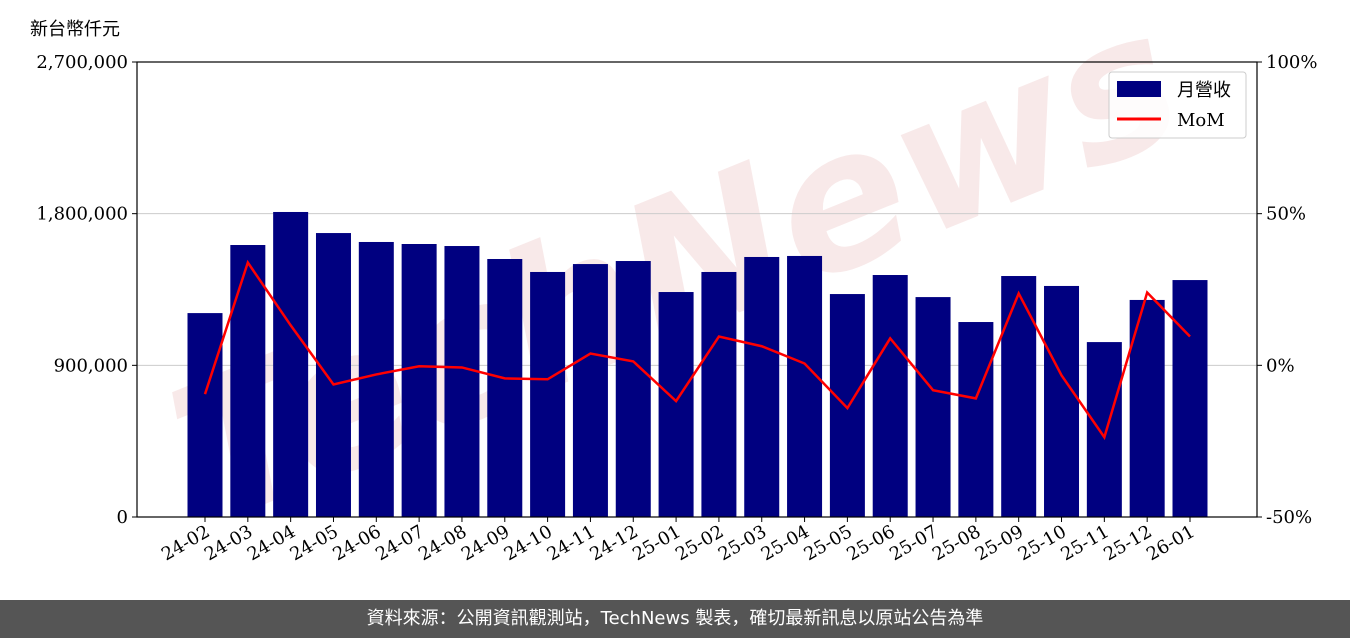 This screenshot has height=638, width=1350. I want to click on y-tick-label: 2,700,000, so click(82, 62).